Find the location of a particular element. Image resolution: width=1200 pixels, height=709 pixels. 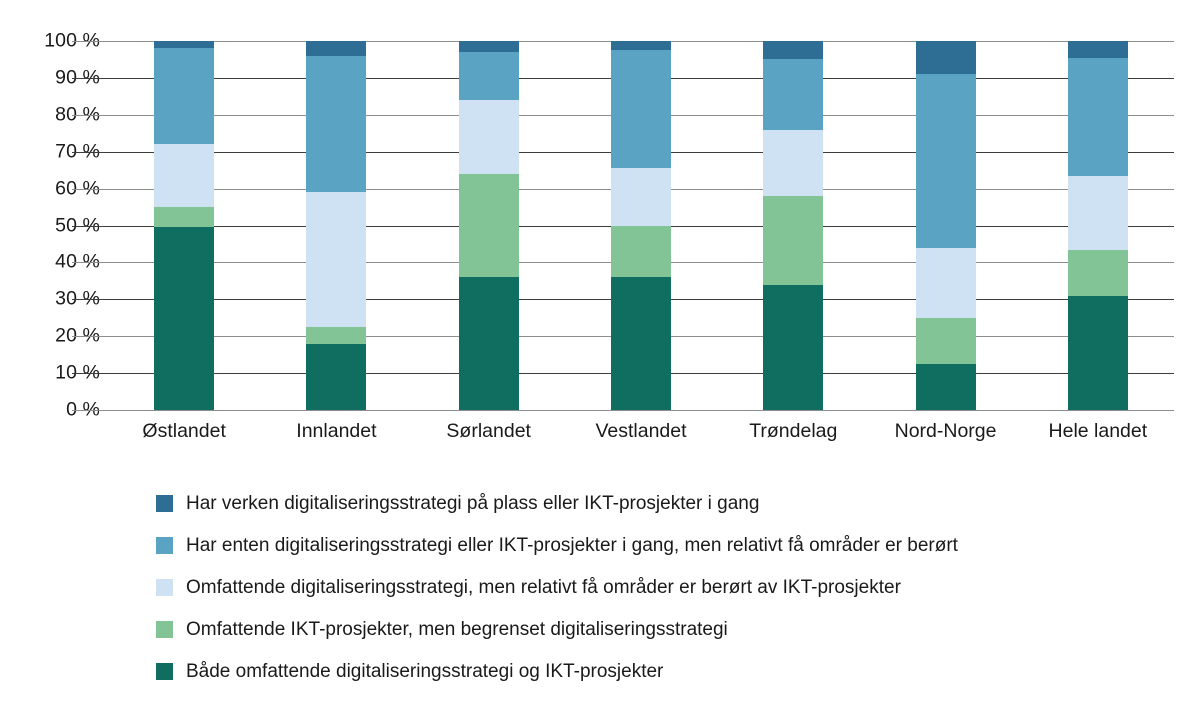

y-tick-label: 50 % is located at coordinates (77, 225).